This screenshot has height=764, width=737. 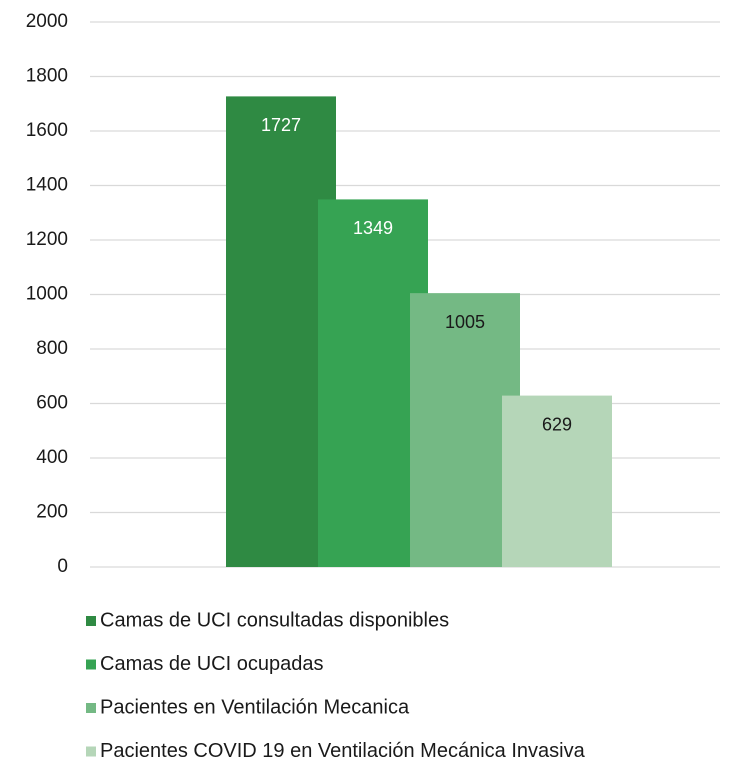 What do you see at coordinates (465, 322) in the screenshot?
I see `data-label: 1005` at bounding box center [465, 322].